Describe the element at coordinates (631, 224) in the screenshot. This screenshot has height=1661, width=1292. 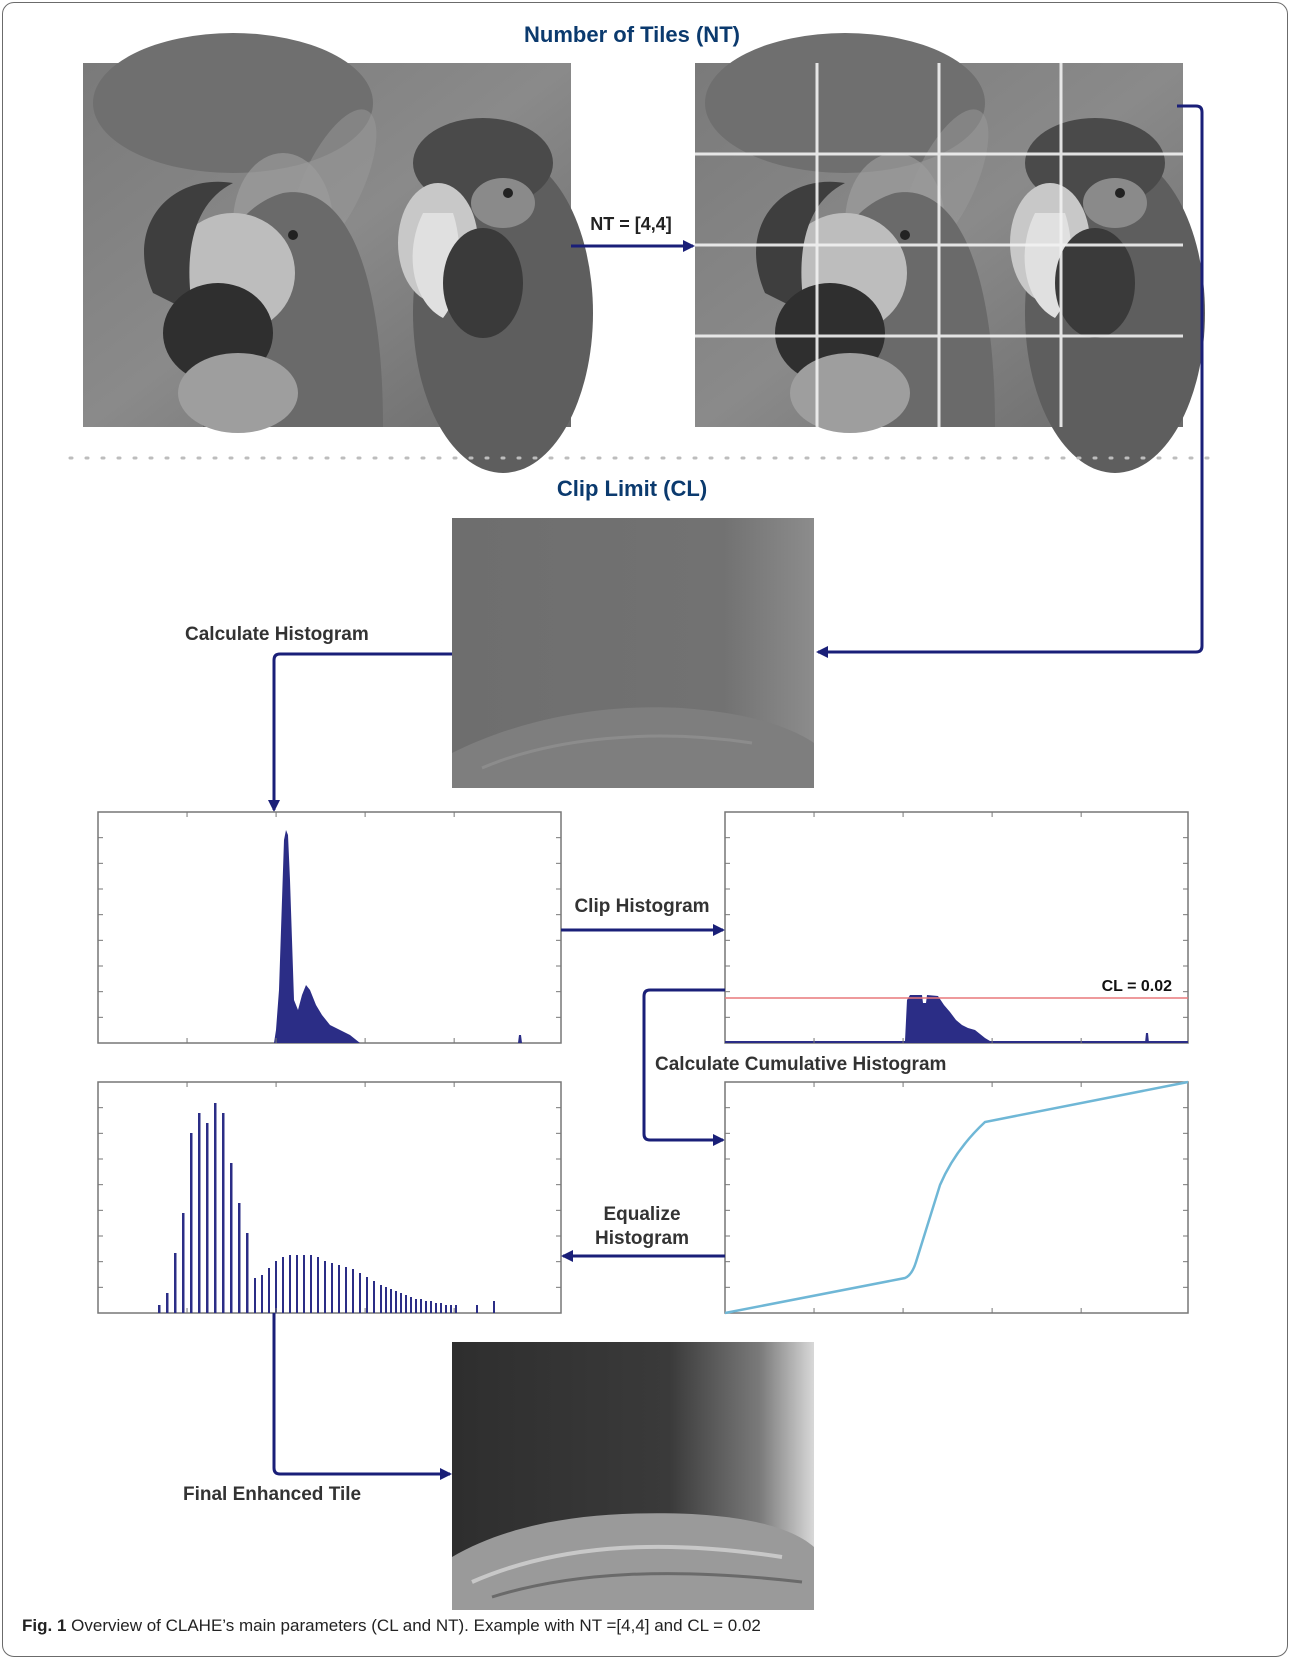
I see `nt-arrow-label: NT = [4,4]` at that location.